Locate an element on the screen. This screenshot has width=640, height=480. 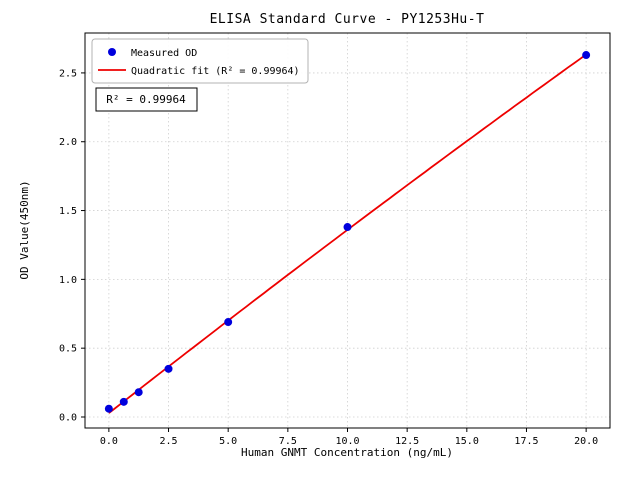
legend-marker-measured-od-icon is located at coordinates (112, 52).